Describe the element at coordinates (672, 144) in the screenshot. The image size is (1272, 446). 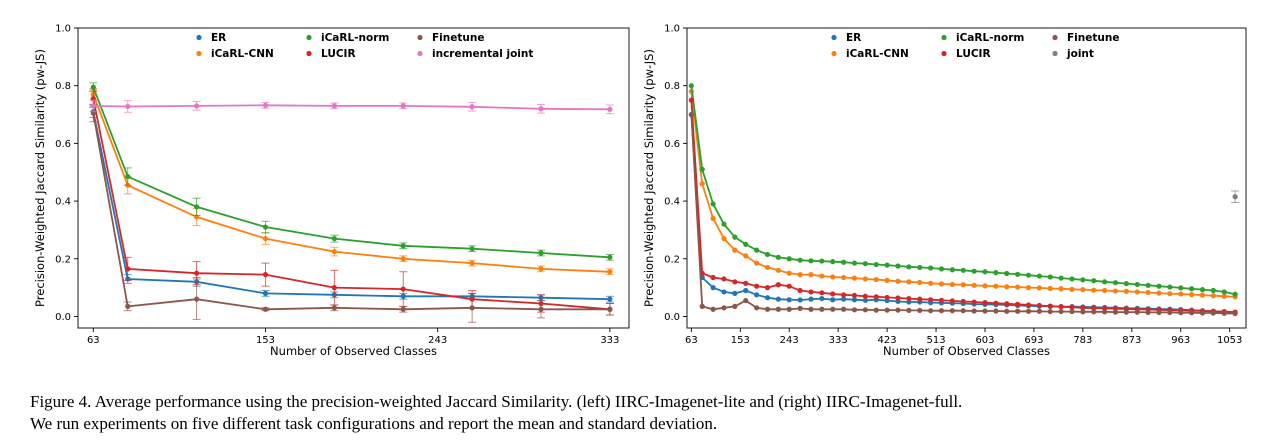
I see `right-ytick-label: 0.6` at that location.